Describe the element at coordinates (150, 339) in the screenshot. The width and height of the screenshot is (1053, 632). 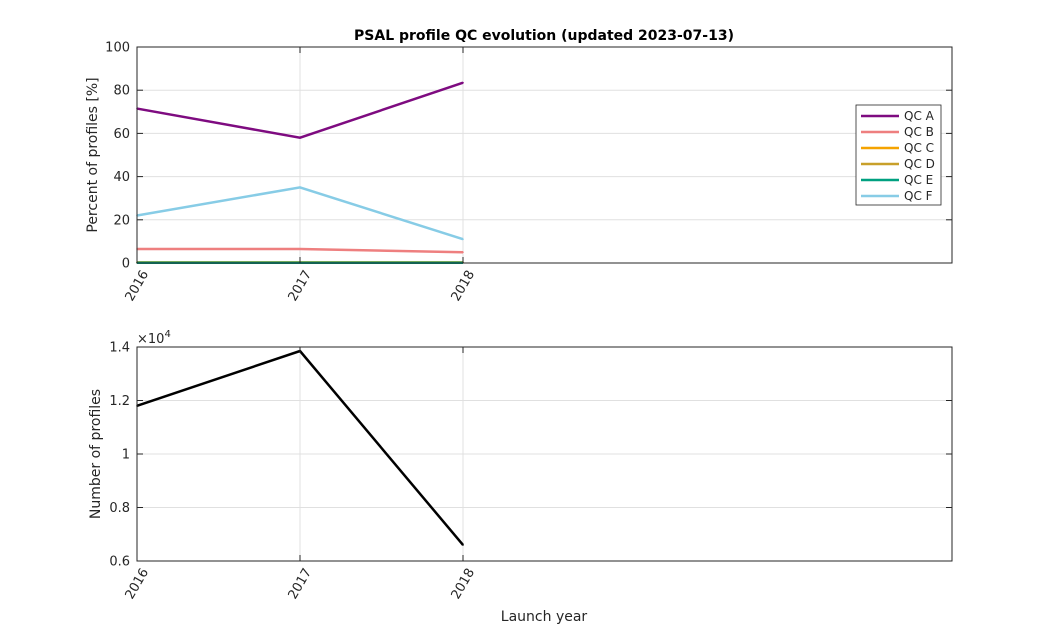
I see `count-y-exponent-base: ×10` at that location.